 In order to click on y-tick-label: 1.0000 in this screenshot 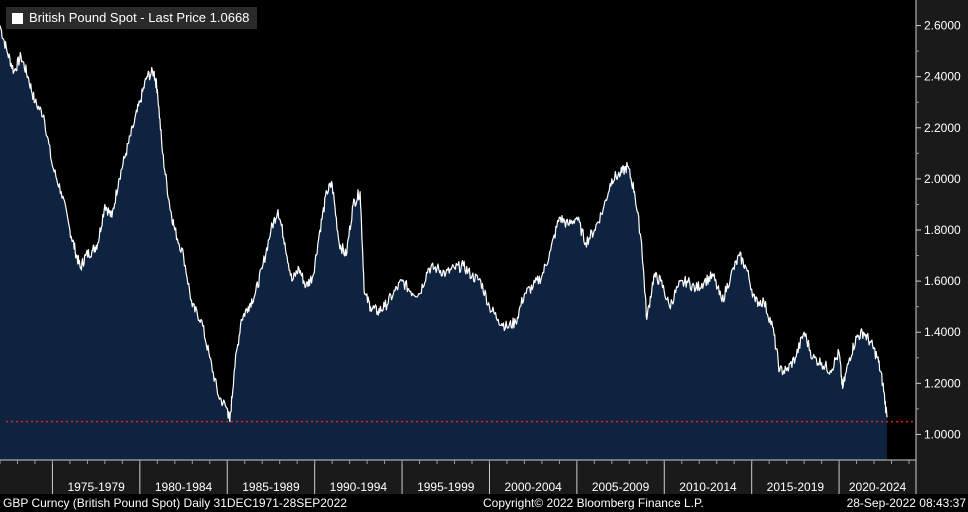, I will do `click(942, 434)`.